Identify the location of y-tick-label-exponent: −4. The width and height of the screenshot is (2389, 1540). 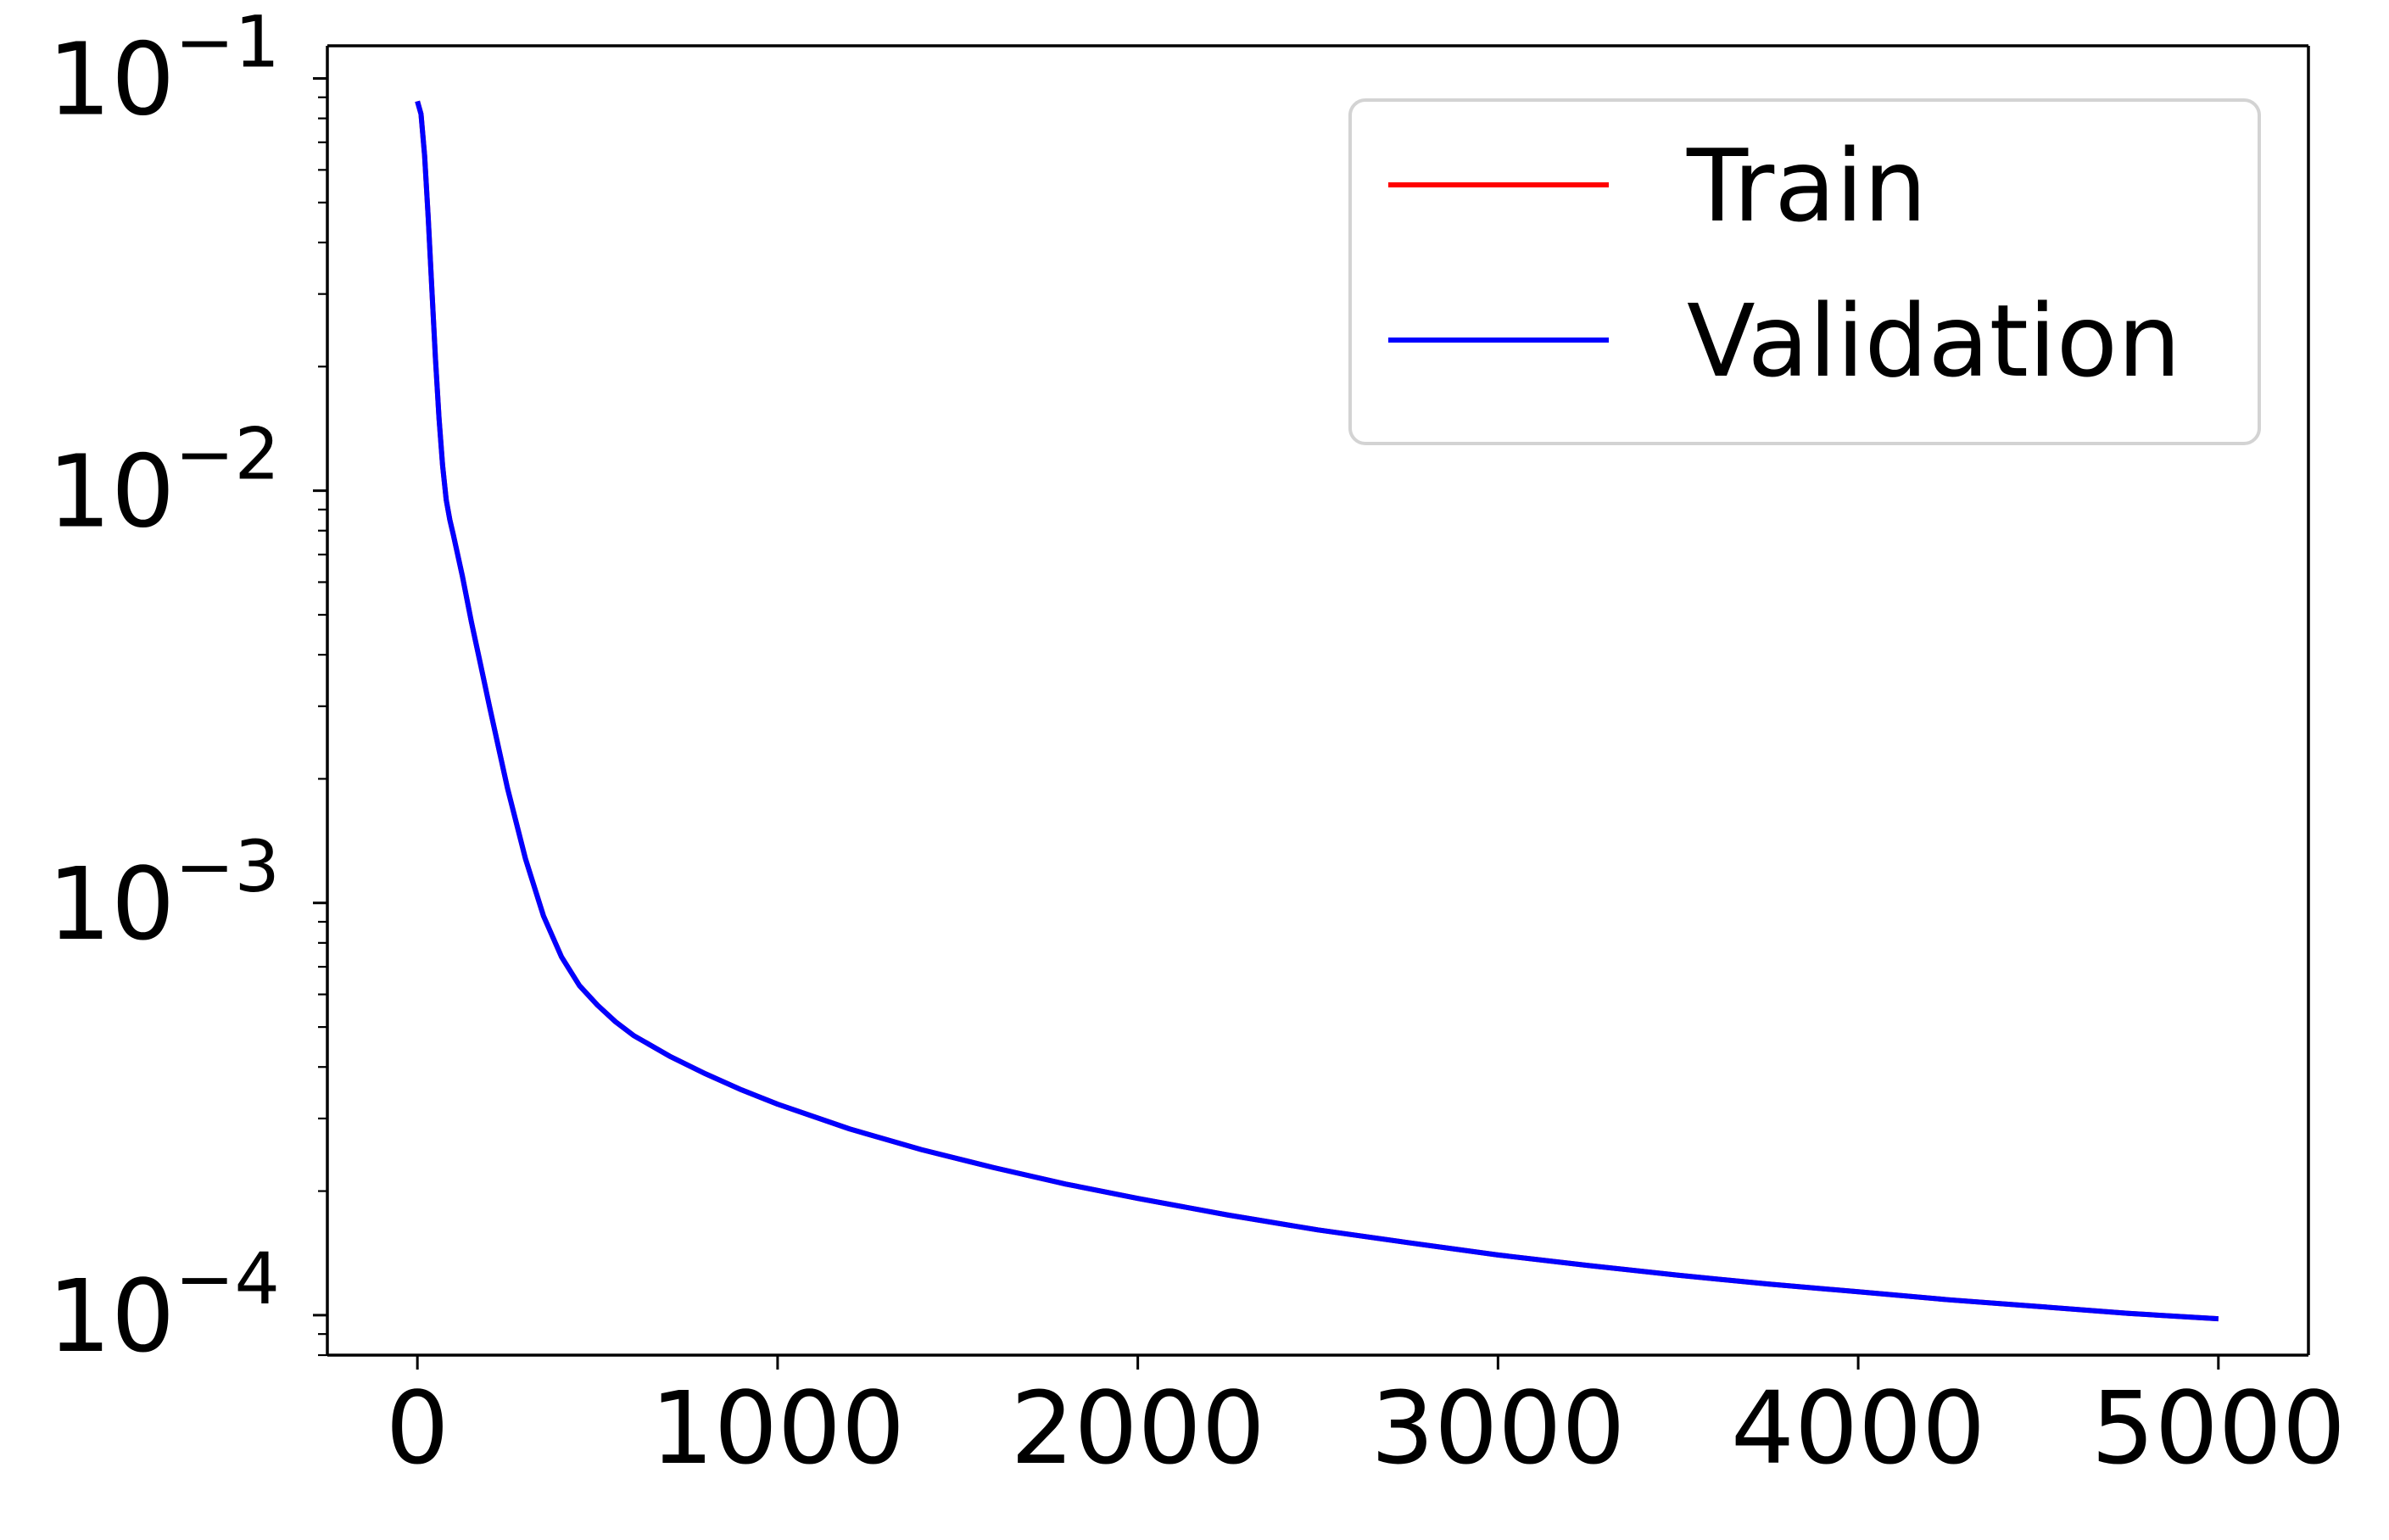
(227, 1278).